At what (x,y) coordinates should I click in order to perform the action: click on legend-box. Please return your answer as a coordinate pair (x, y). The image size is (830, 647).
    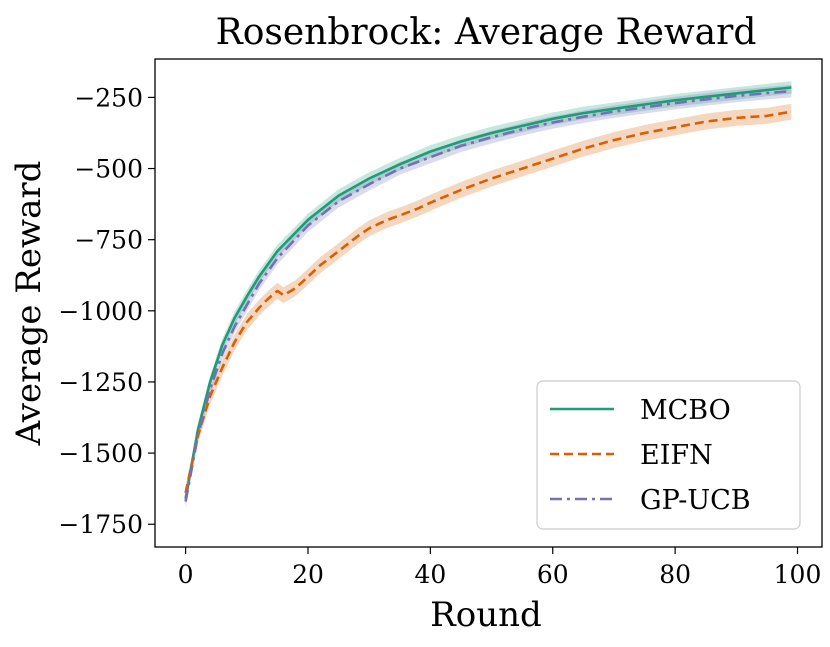
    Looking at the image, I should click on (668, 455).